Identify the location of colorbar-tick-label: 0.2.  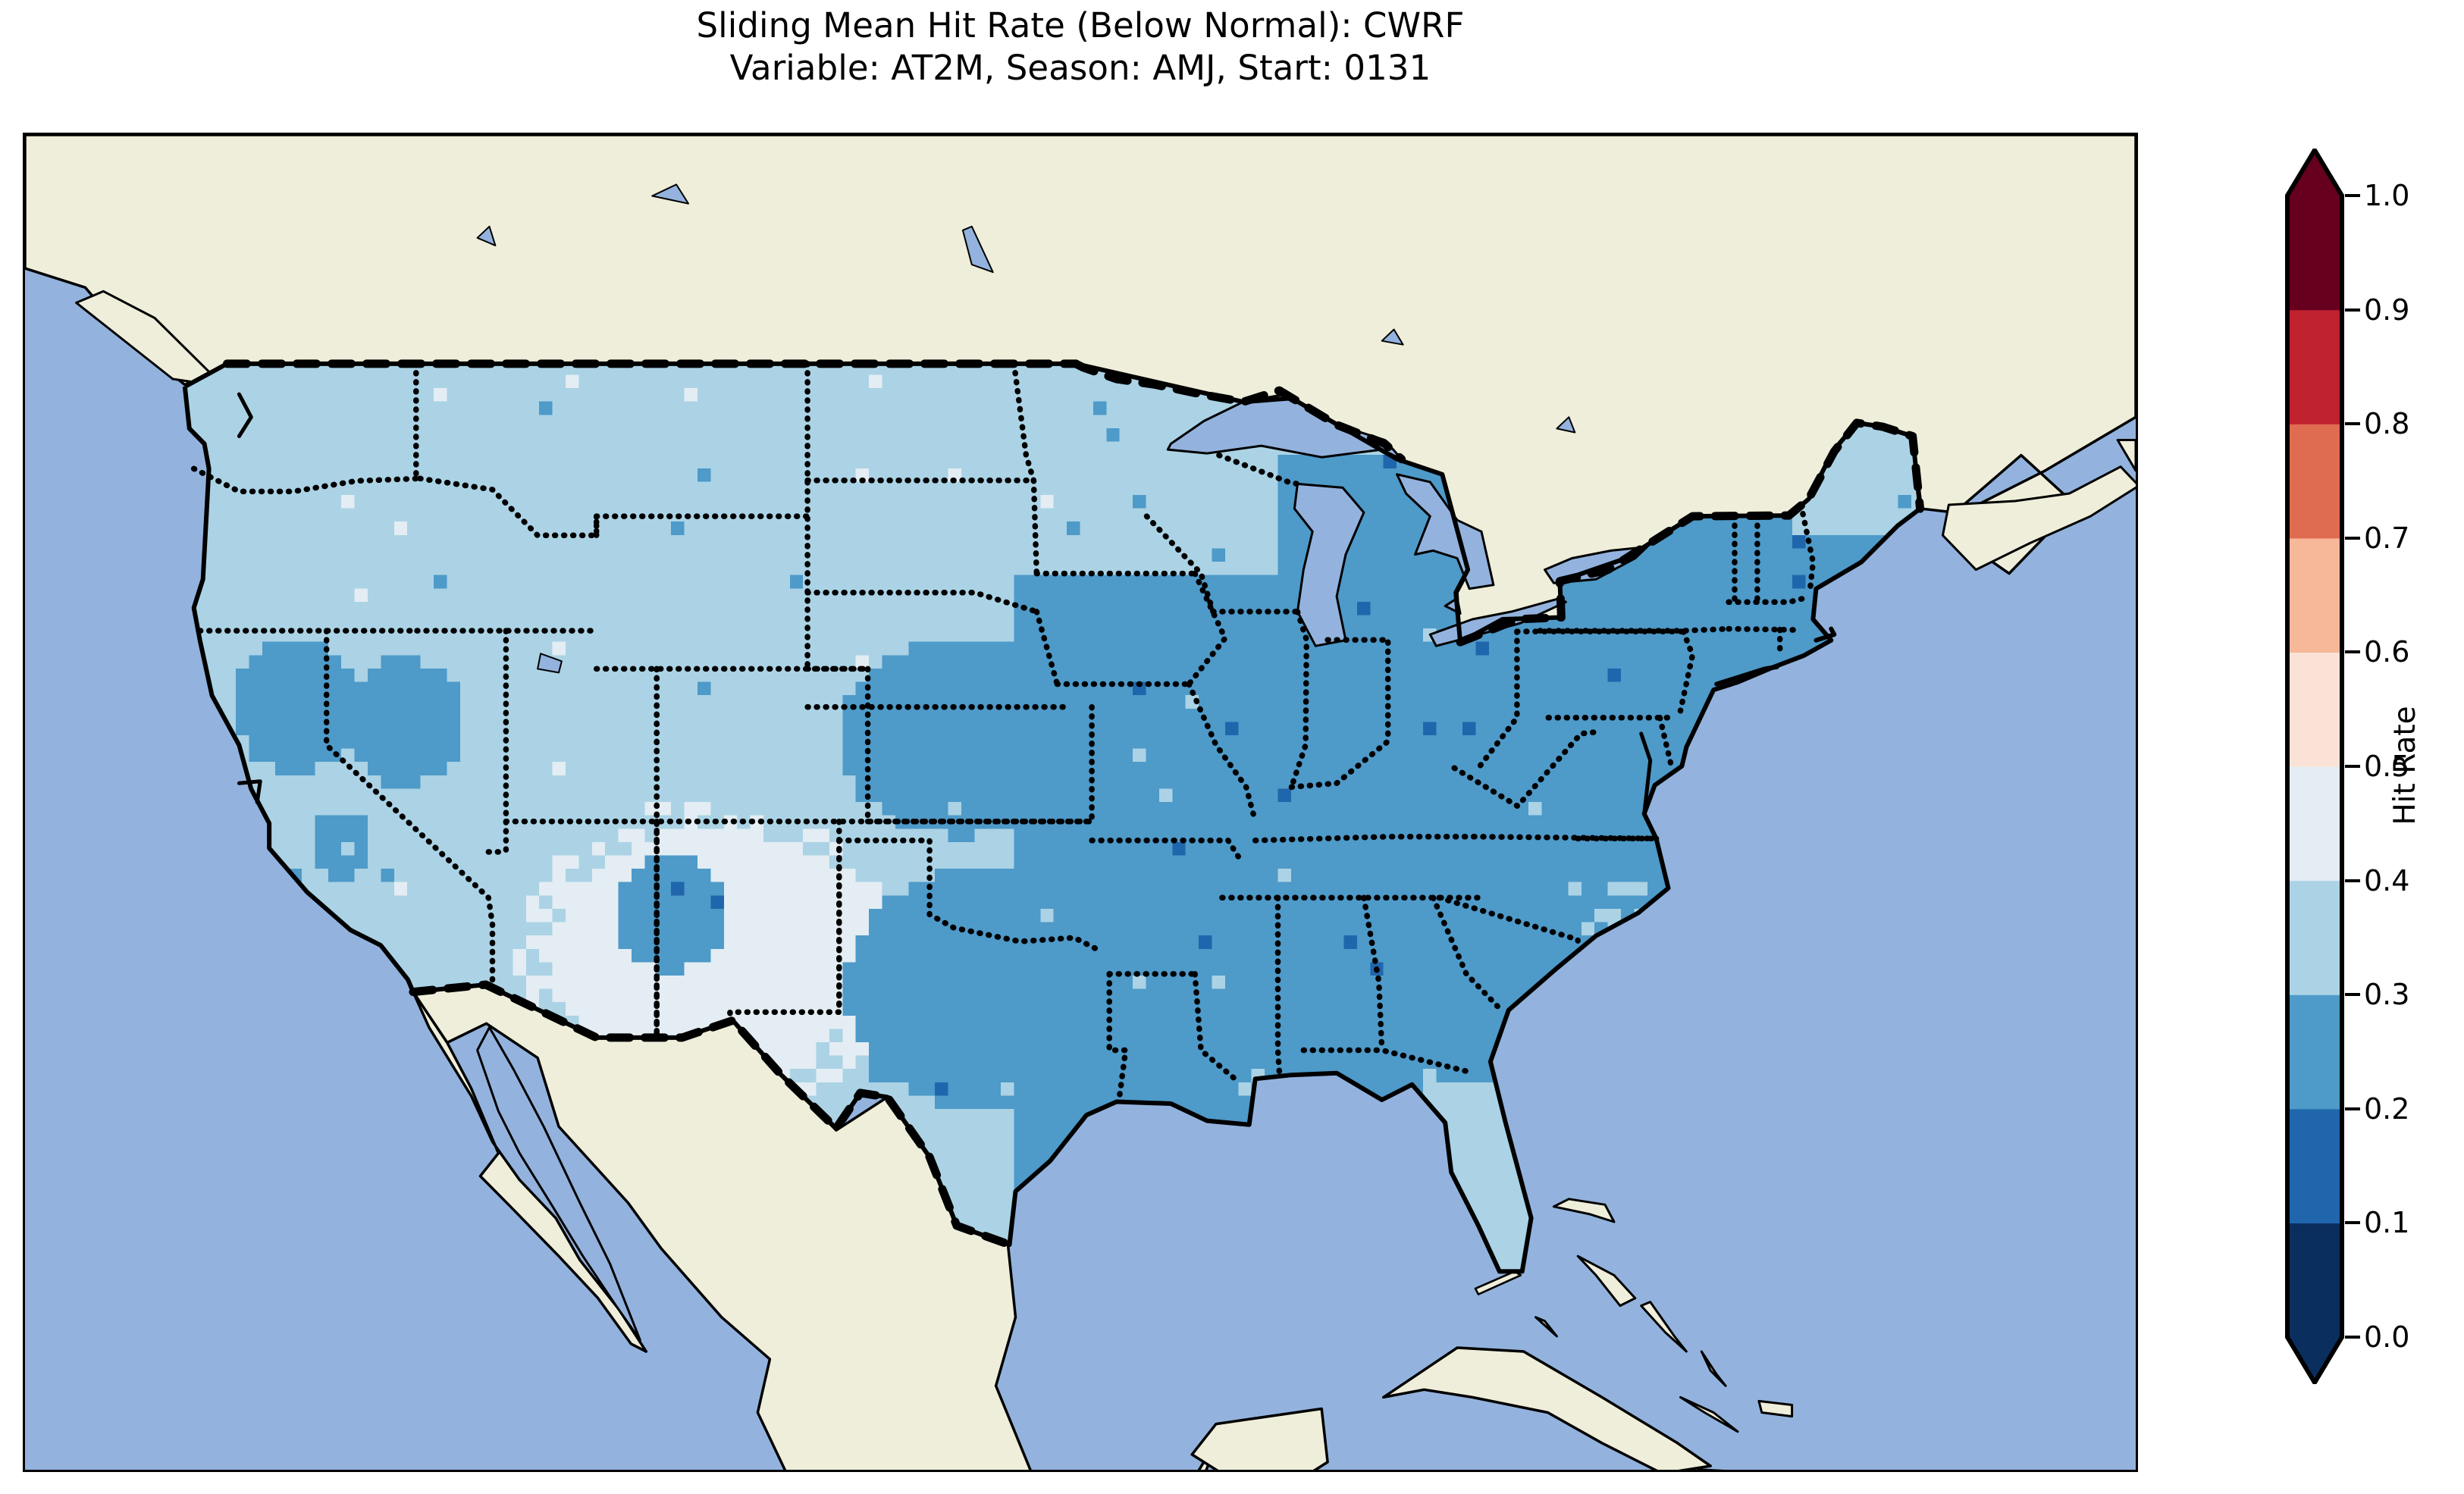
(2387, 1109).